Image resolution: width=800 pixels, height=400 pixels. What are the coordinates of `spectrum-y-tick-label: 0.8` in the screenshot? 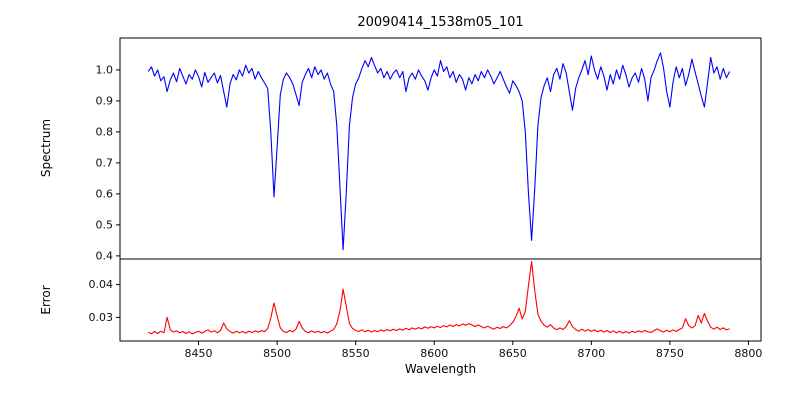 It's located at (105, 131).